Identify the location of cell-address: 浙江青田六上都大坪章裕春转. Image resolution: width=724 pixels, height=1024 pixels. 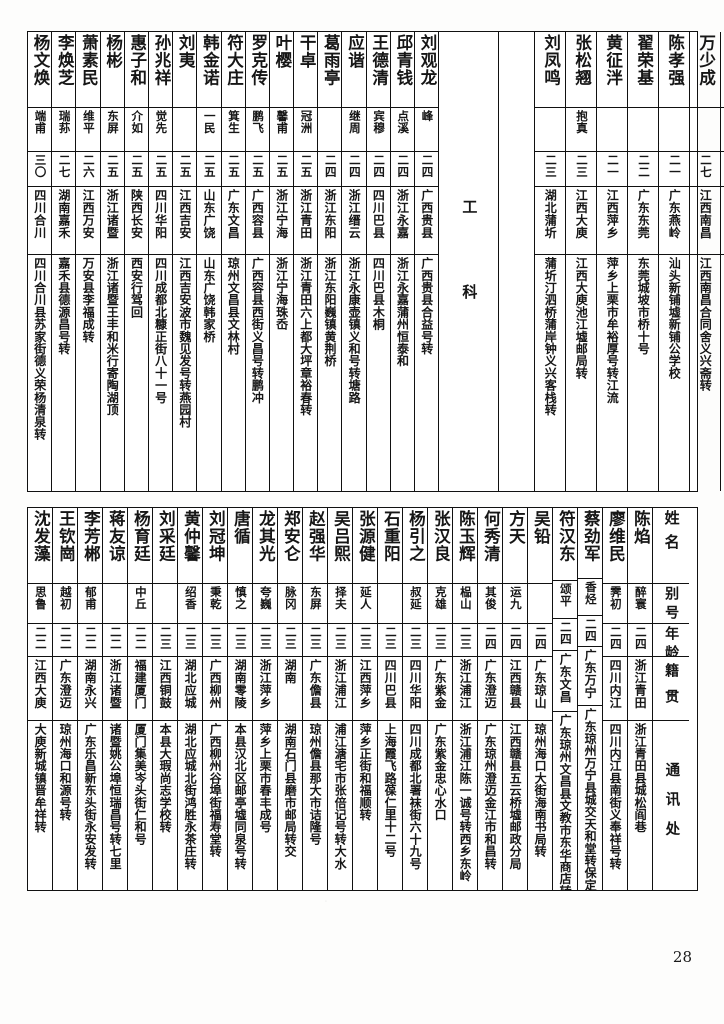
(305, 373).